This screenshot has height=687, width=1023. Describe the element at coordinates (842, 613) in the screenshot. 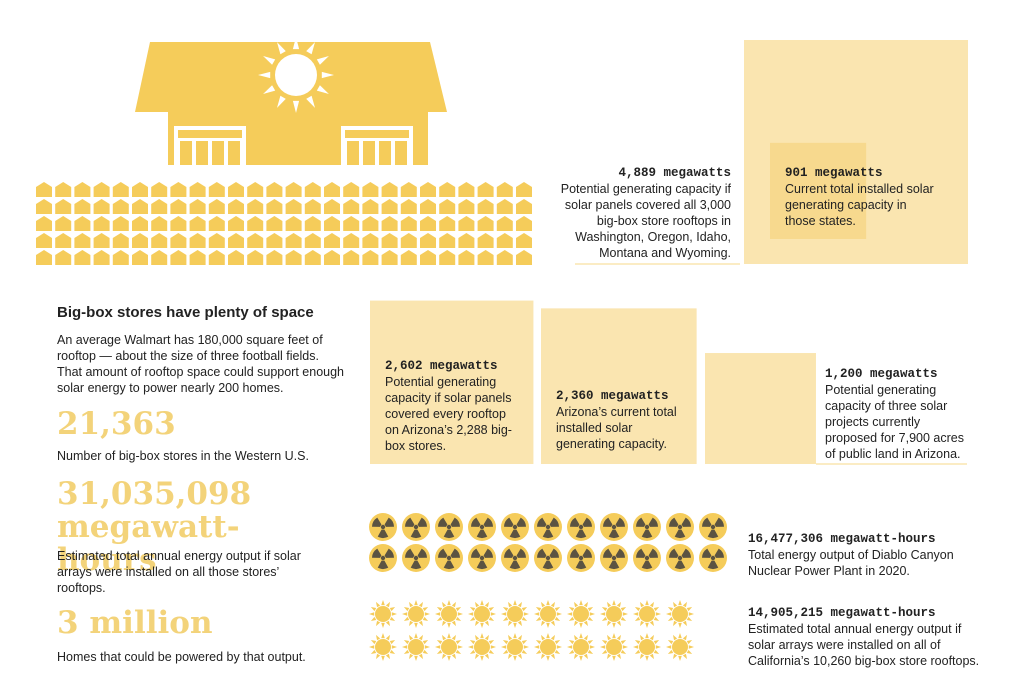

I see `energy-label: 14,905,215 megawatt-hours` at that location.